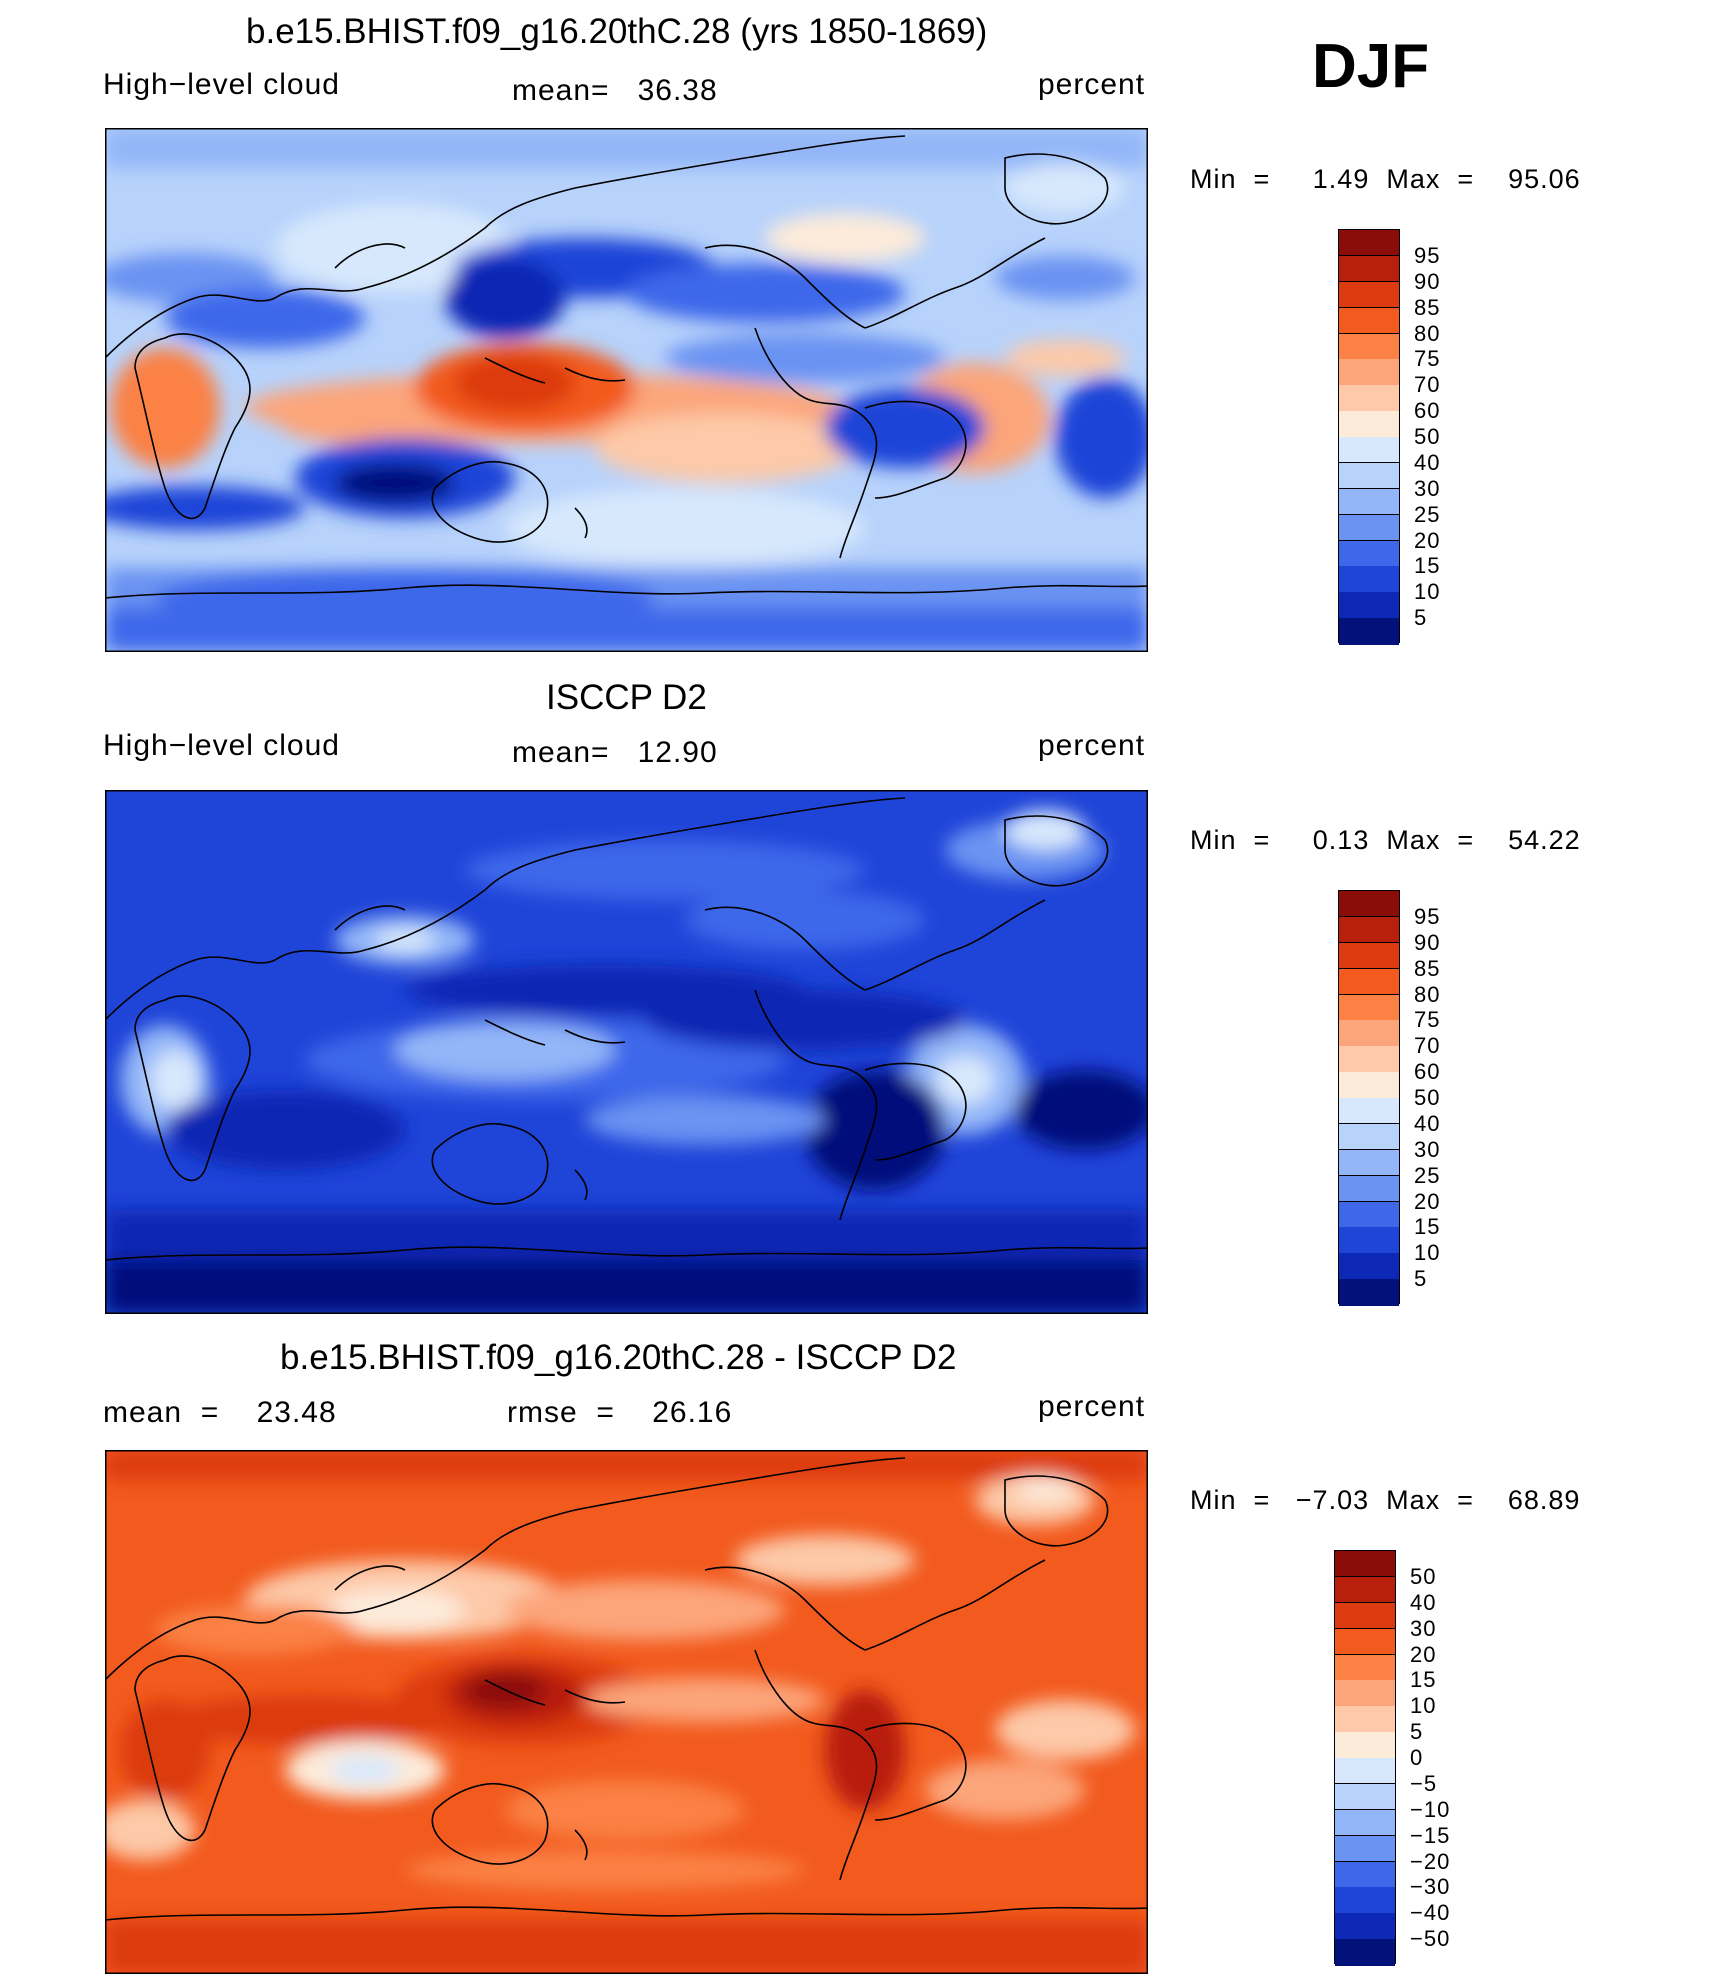 This screenshot has height=1974, width=1710. I want to click on panel-1-minmax: Min = 1.49 Max = 95.06, so click(1385, 179).